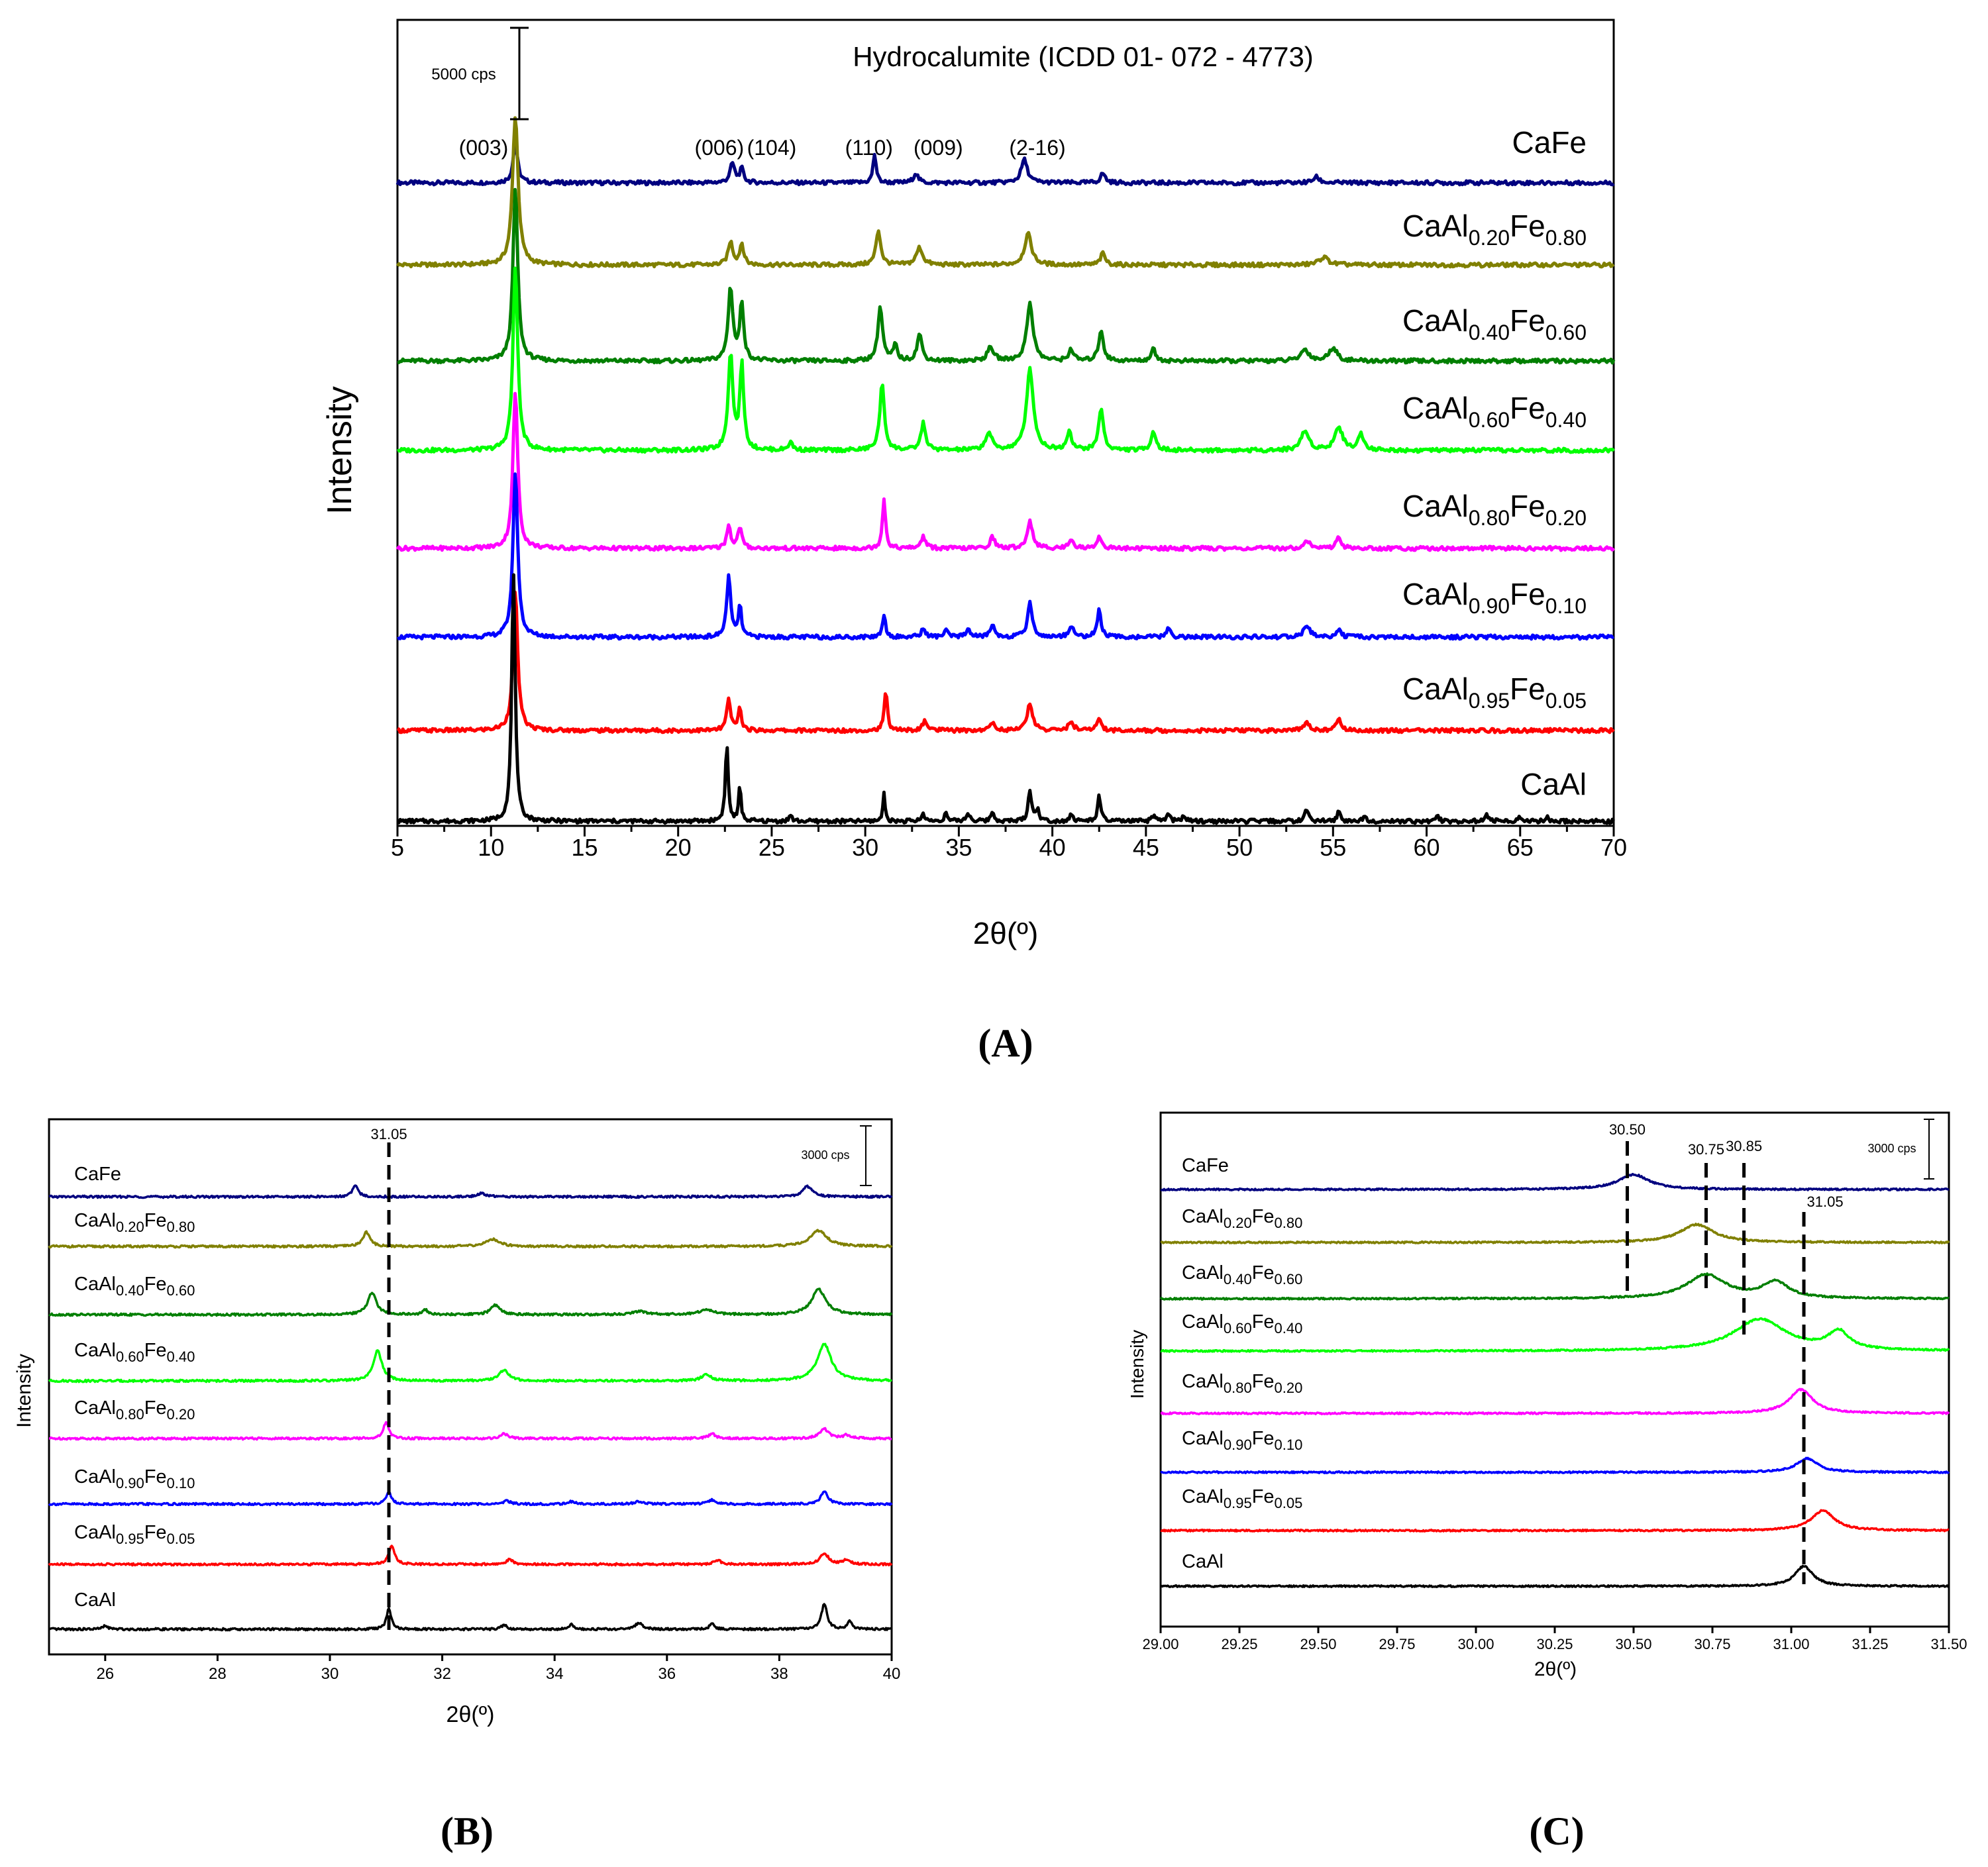 The image size is (1988, 1867). Describe the element at coordinates (1949, 1644) in the screenshot. I see `x-tick-label: 31.50` at that location.